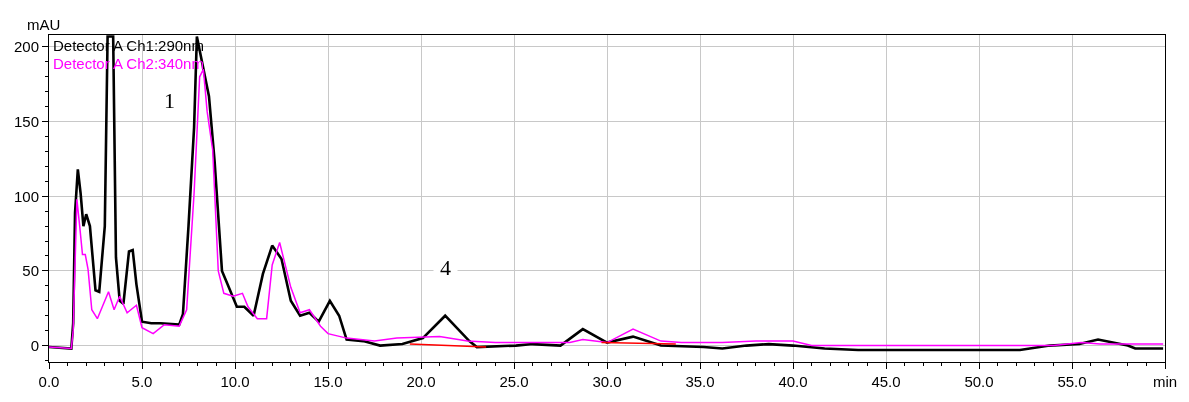 The height and width of the screenshot is (402, 1189). I want to click on x-tick-label: 25.0, so click(514, 381).